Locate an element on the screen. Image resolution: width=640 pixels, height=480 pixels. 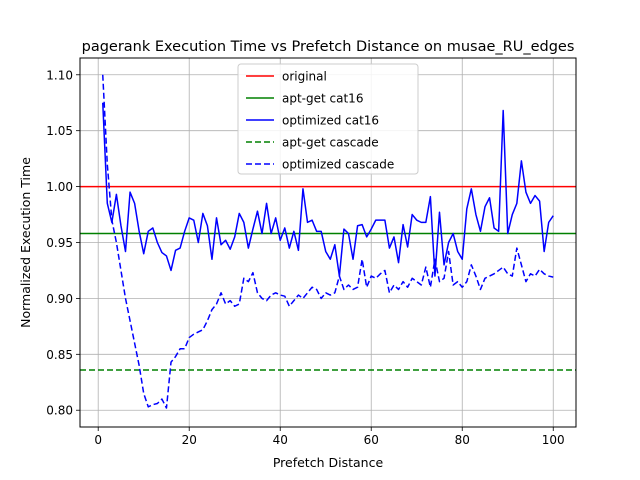
y-tick-label: 1.00 is located at coordinates (59, 187).